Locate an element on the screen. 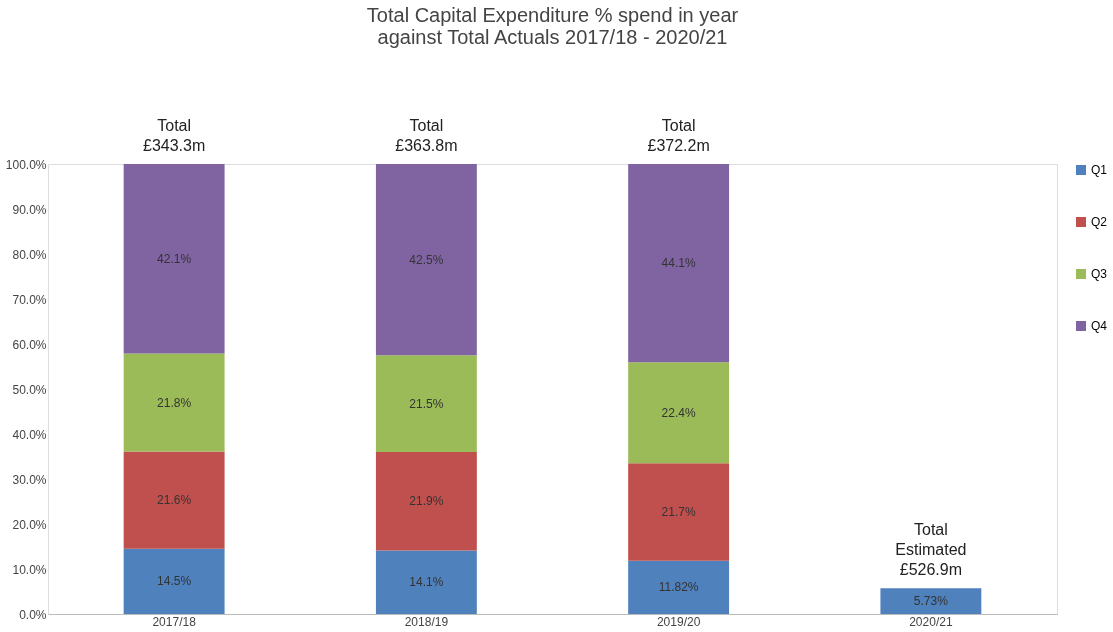  y-tick-label: 20.0% is located at coordinates (29, 524).